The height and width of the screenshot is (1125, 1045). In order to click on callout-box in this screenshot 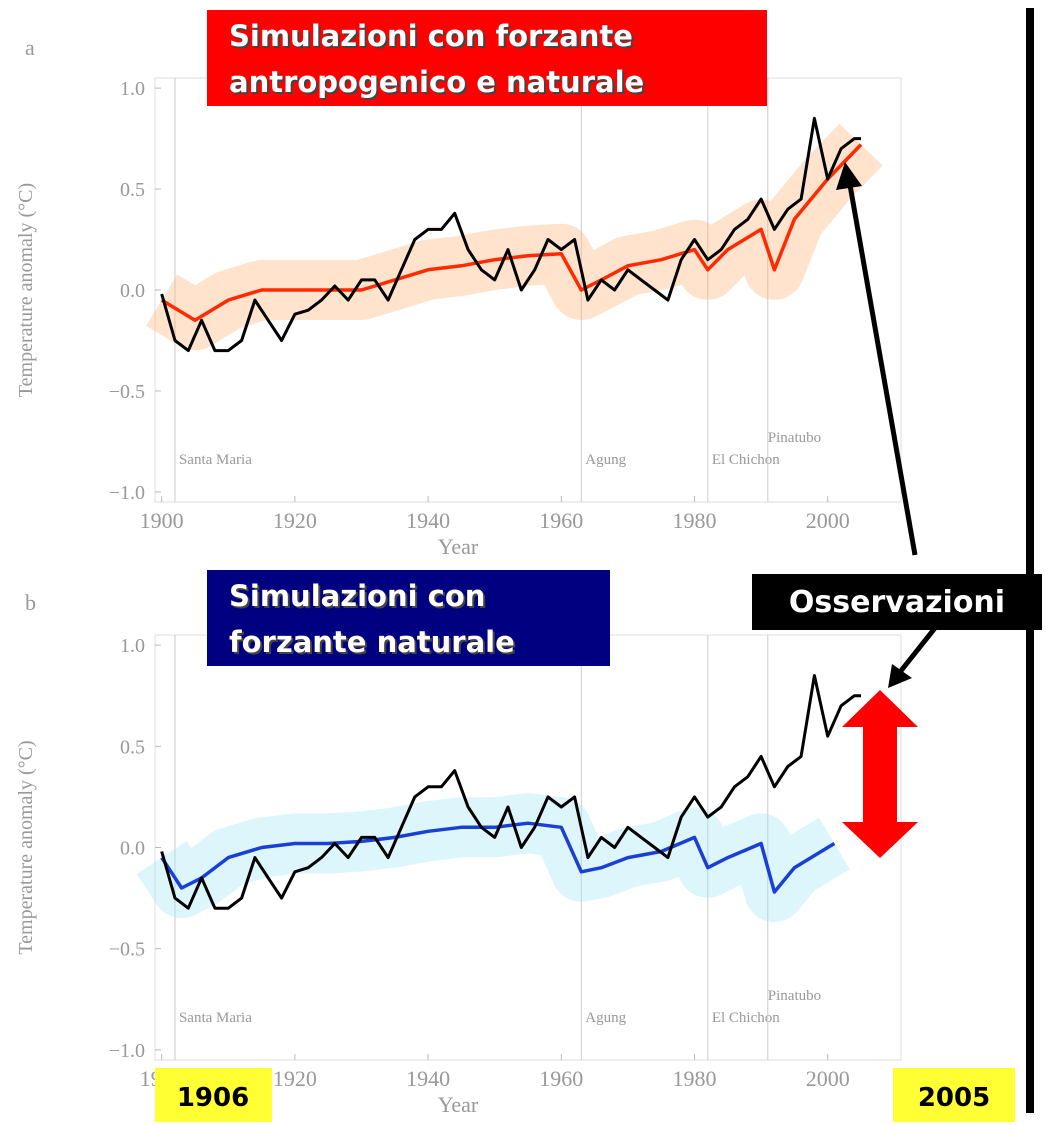, I will do `click(897, 602)`.